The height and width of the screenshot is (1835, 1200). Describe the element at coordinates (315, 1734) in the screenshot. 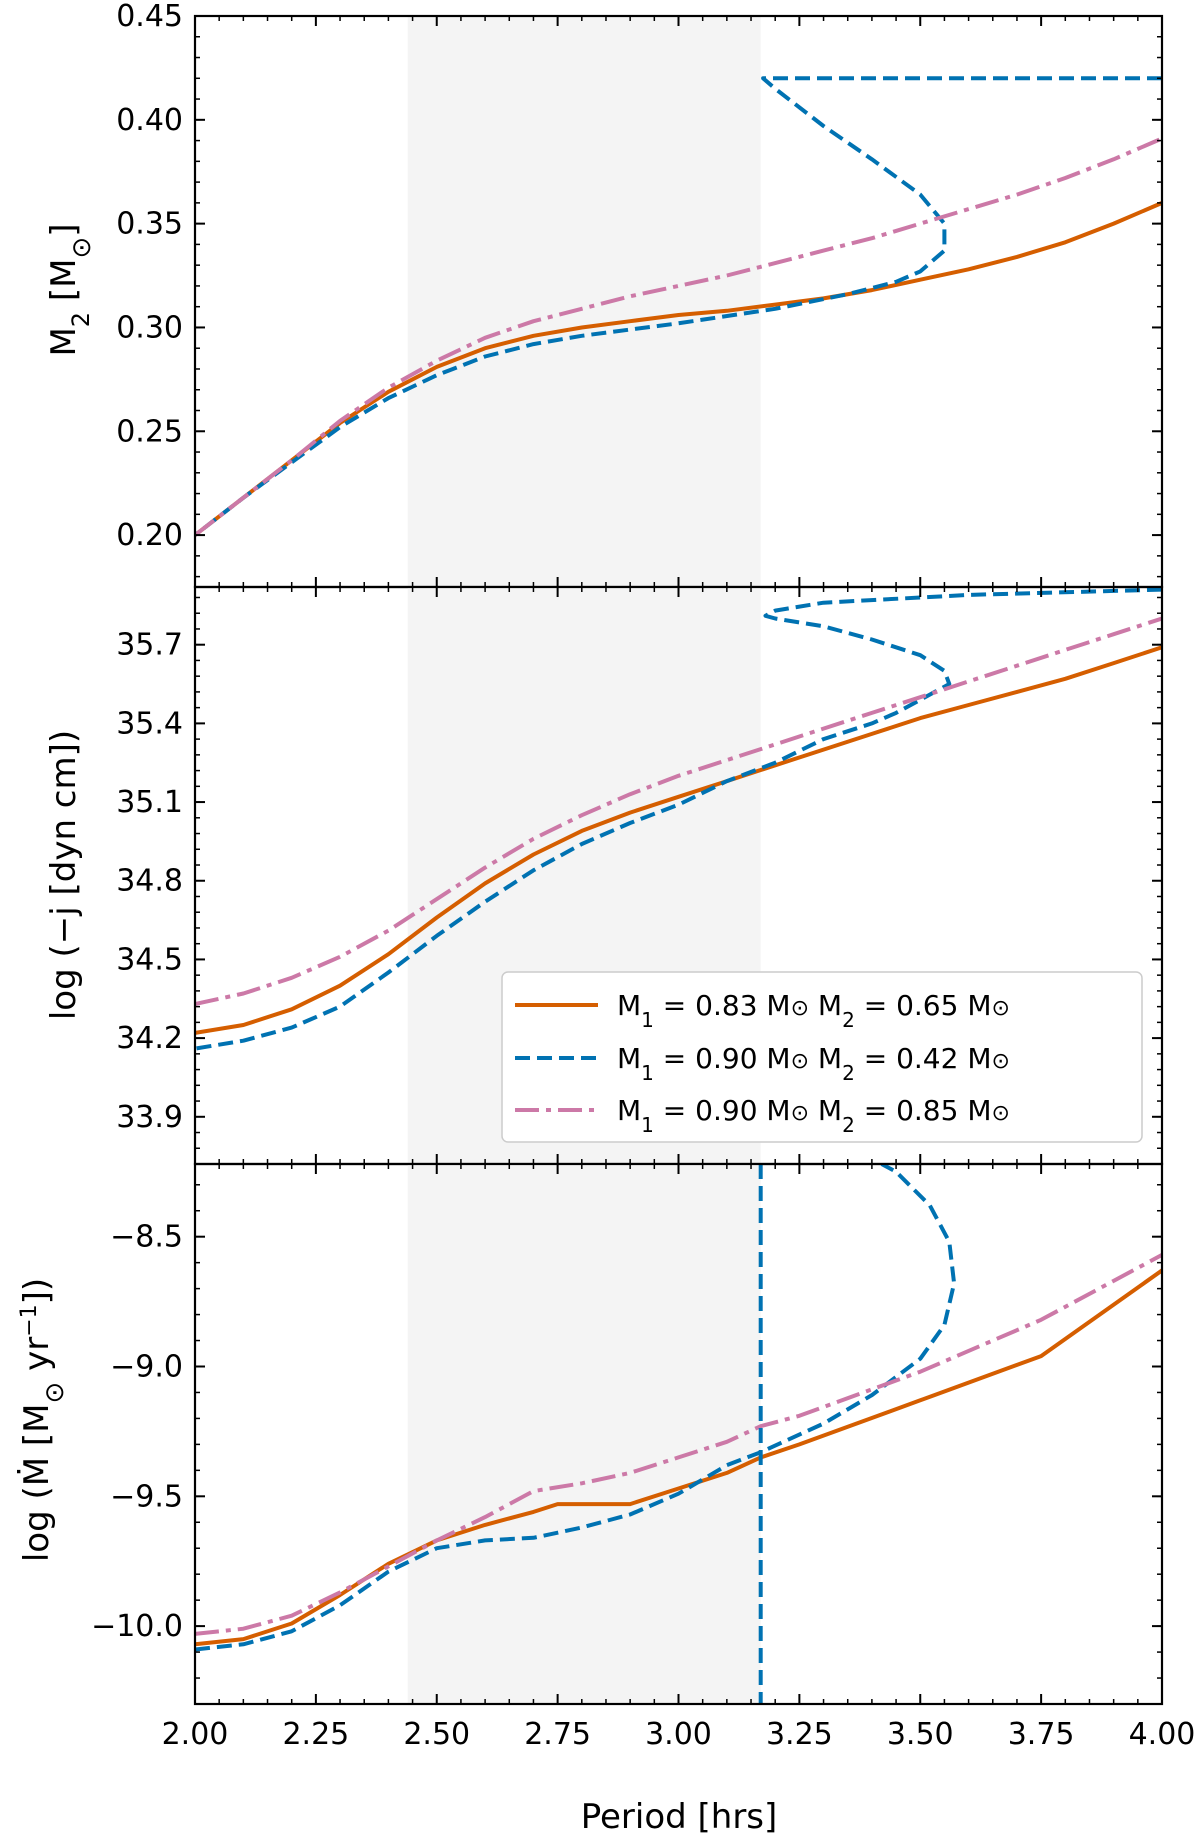

I see `x-tick-label: 2.25` at that location.